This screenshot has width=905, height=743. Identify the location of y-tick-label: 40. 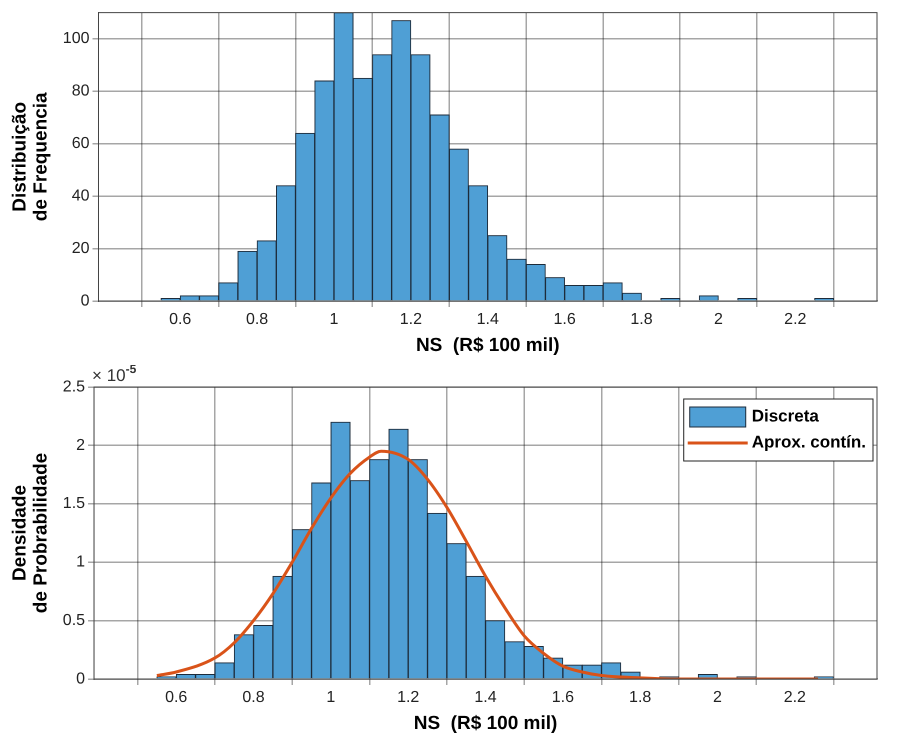
(81, 196).